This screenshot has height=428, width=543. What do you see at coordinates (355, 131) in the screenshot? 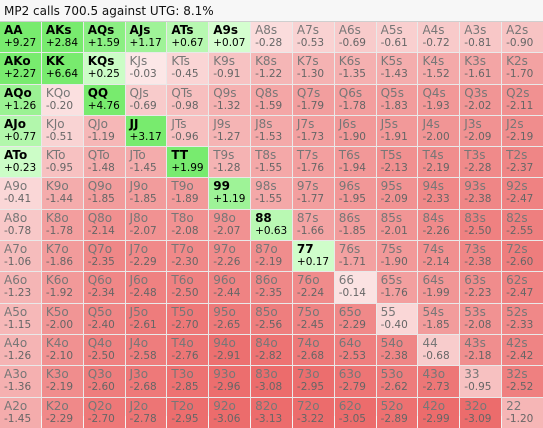
I see `hand-cell-j6s: J6s -1.90` at bounding box center [355, 131].